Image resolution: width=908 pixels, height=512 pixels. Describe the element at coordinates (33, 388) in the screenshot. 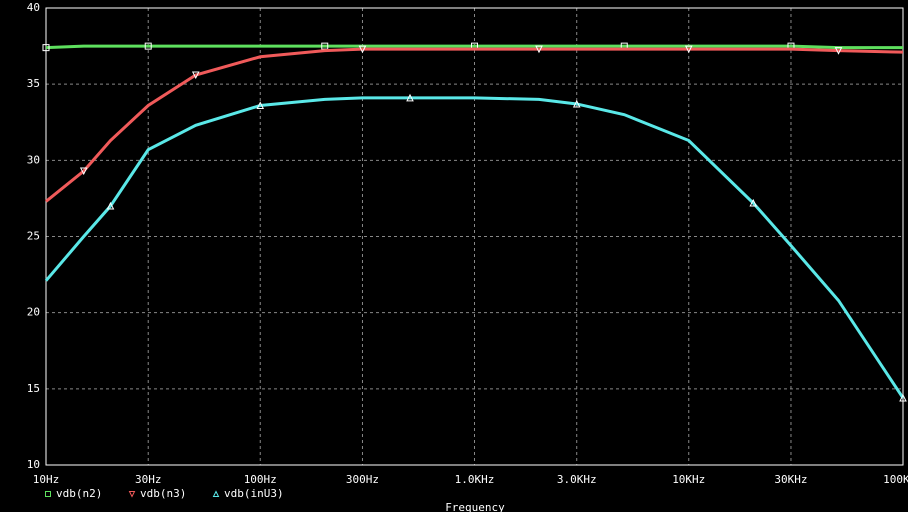

I see `y-tick-label: 15` at that location.